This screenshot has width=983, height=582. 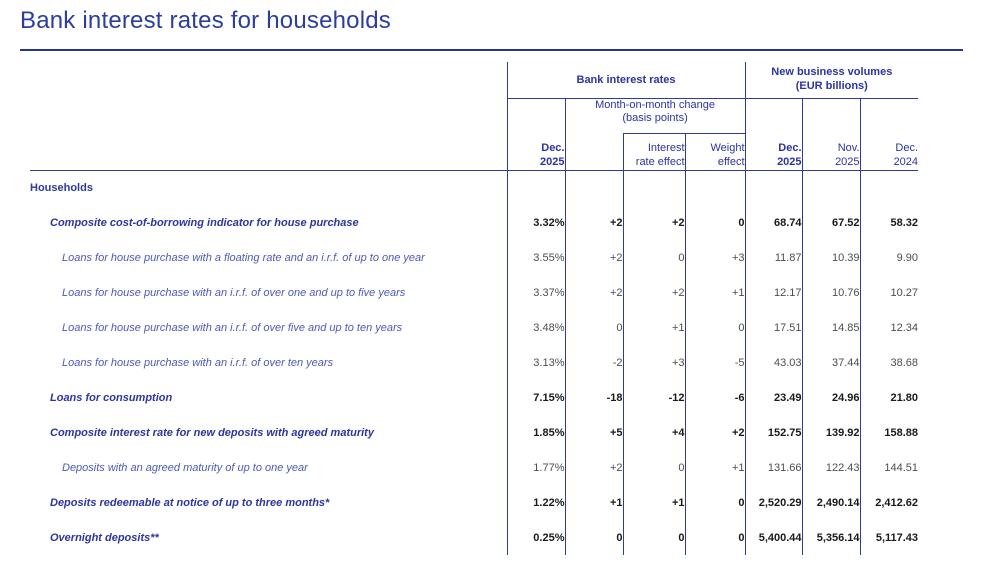 I want to click on page-title: Bank interest rates for households, so click(x=206, y=20).